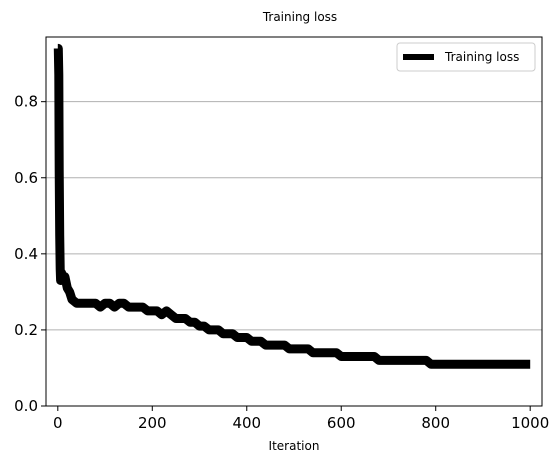  I want to click on legend: Training loss, so click(466, 57).